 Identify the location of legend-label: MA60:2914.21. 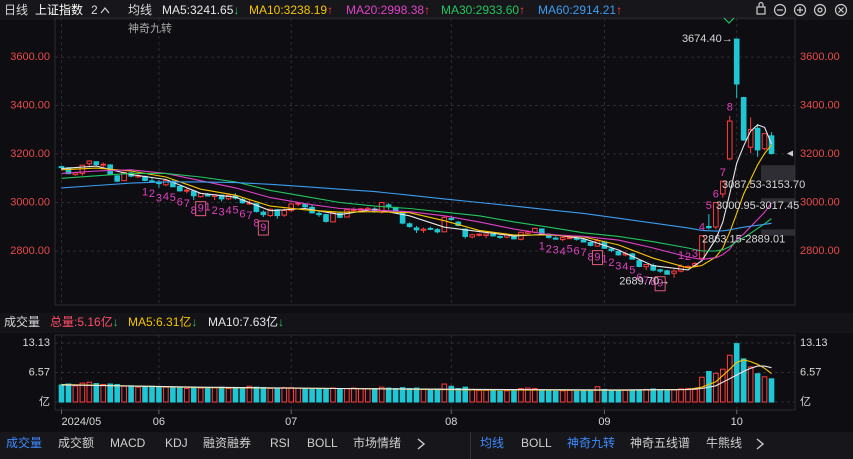
(577, 10).